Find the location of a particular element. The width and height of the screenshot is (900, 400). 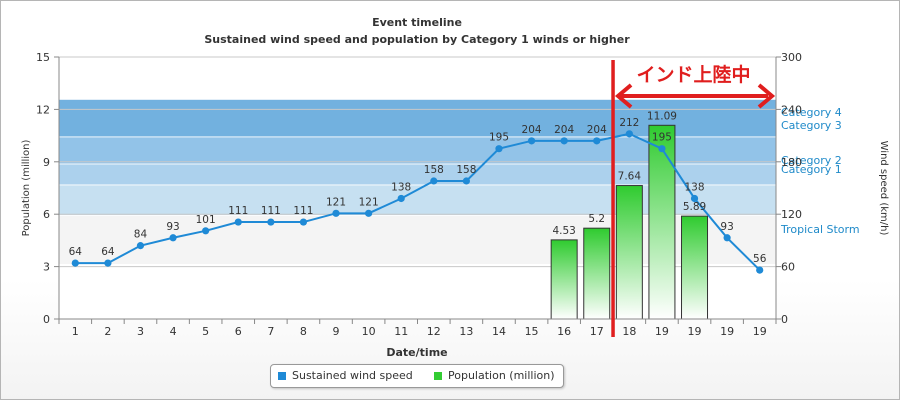

y2-tick-label: 60 is located at coordinates (788, 267).